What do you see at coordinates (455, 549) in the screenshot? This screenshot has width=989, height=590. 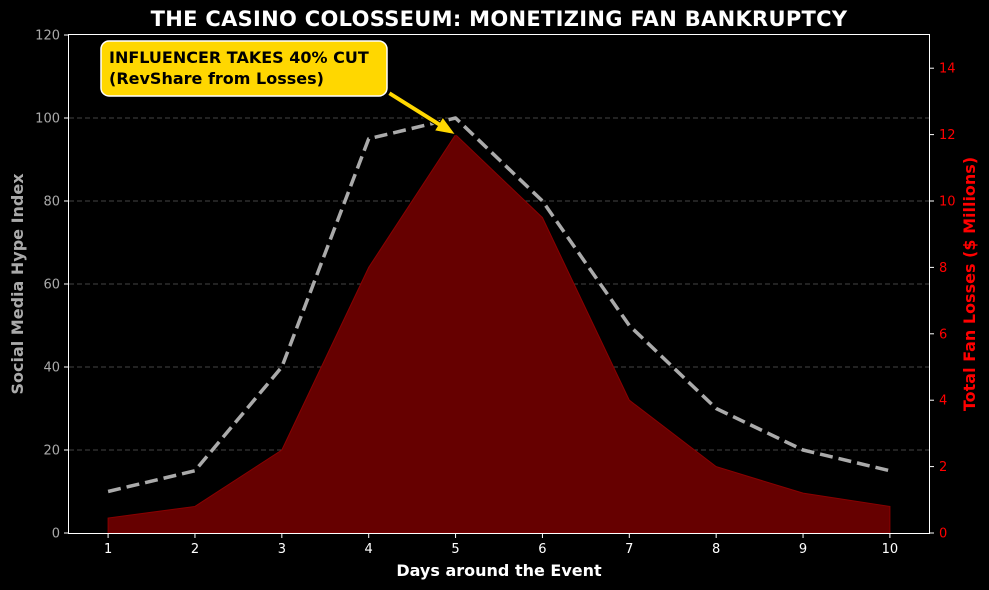 I see `x-tick-label: 5` at bounding box center [455, 549].